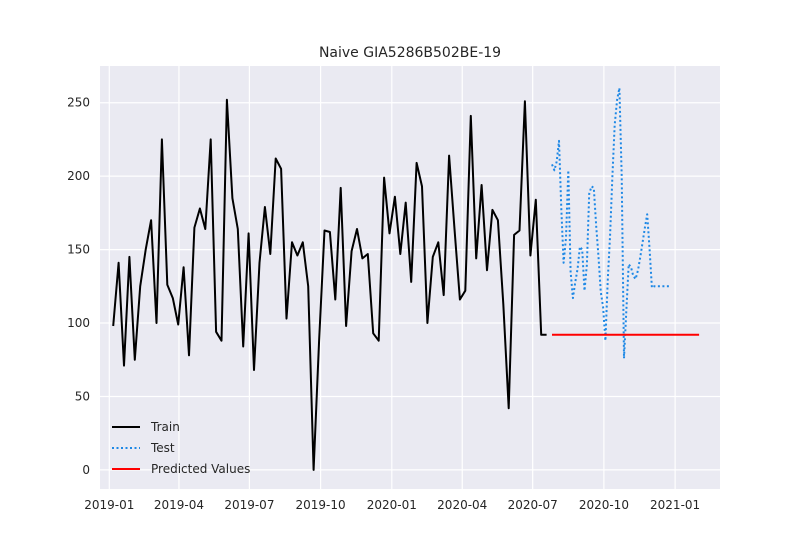  Describe the element at coordinates (675, 505) in the screenshot. I see `x-tick-label: 2021-01` at that location.